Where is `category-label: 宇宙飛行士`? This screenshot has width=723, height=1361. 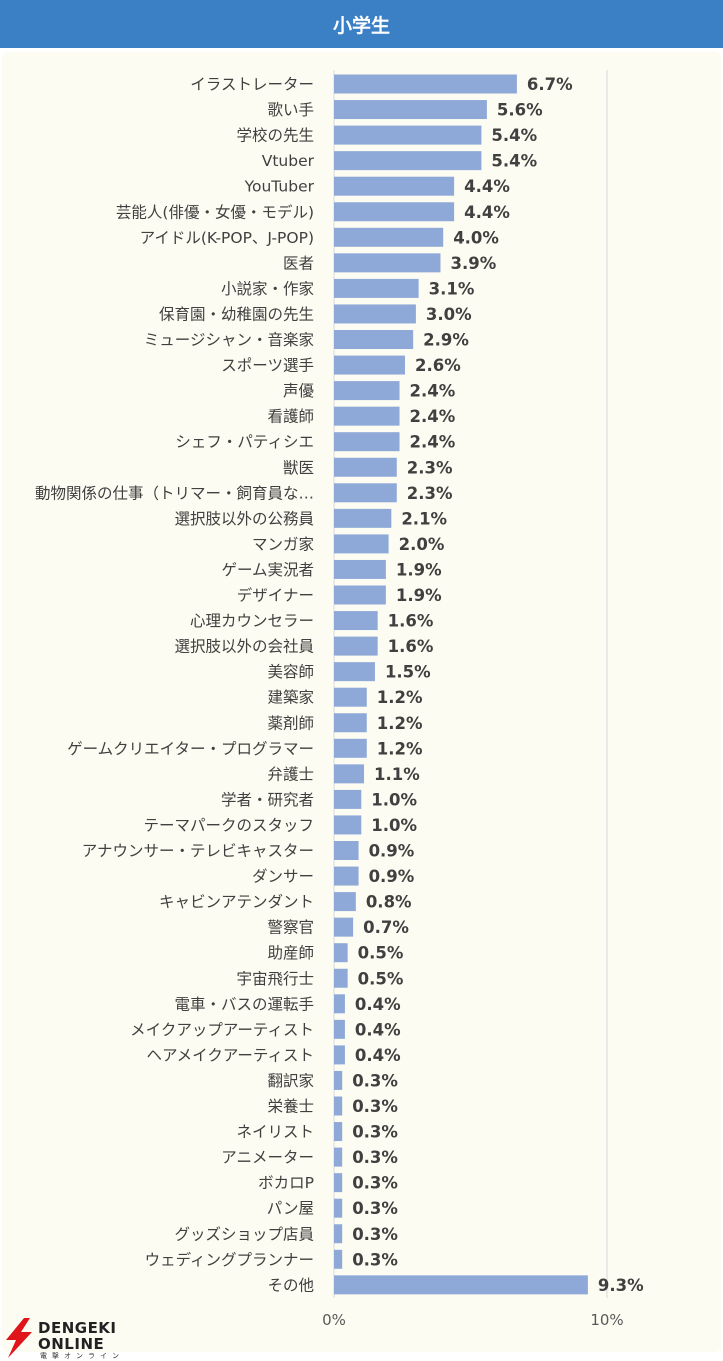
category-label: 宇宙飛行士 is located at coordinates (275, 979).